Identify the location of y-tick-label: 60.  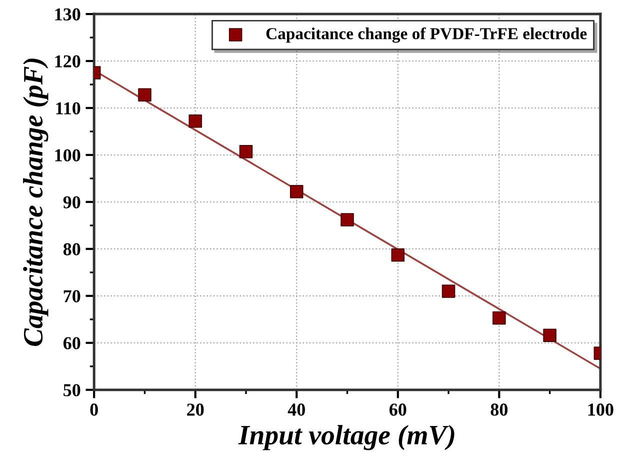
(71, 343).